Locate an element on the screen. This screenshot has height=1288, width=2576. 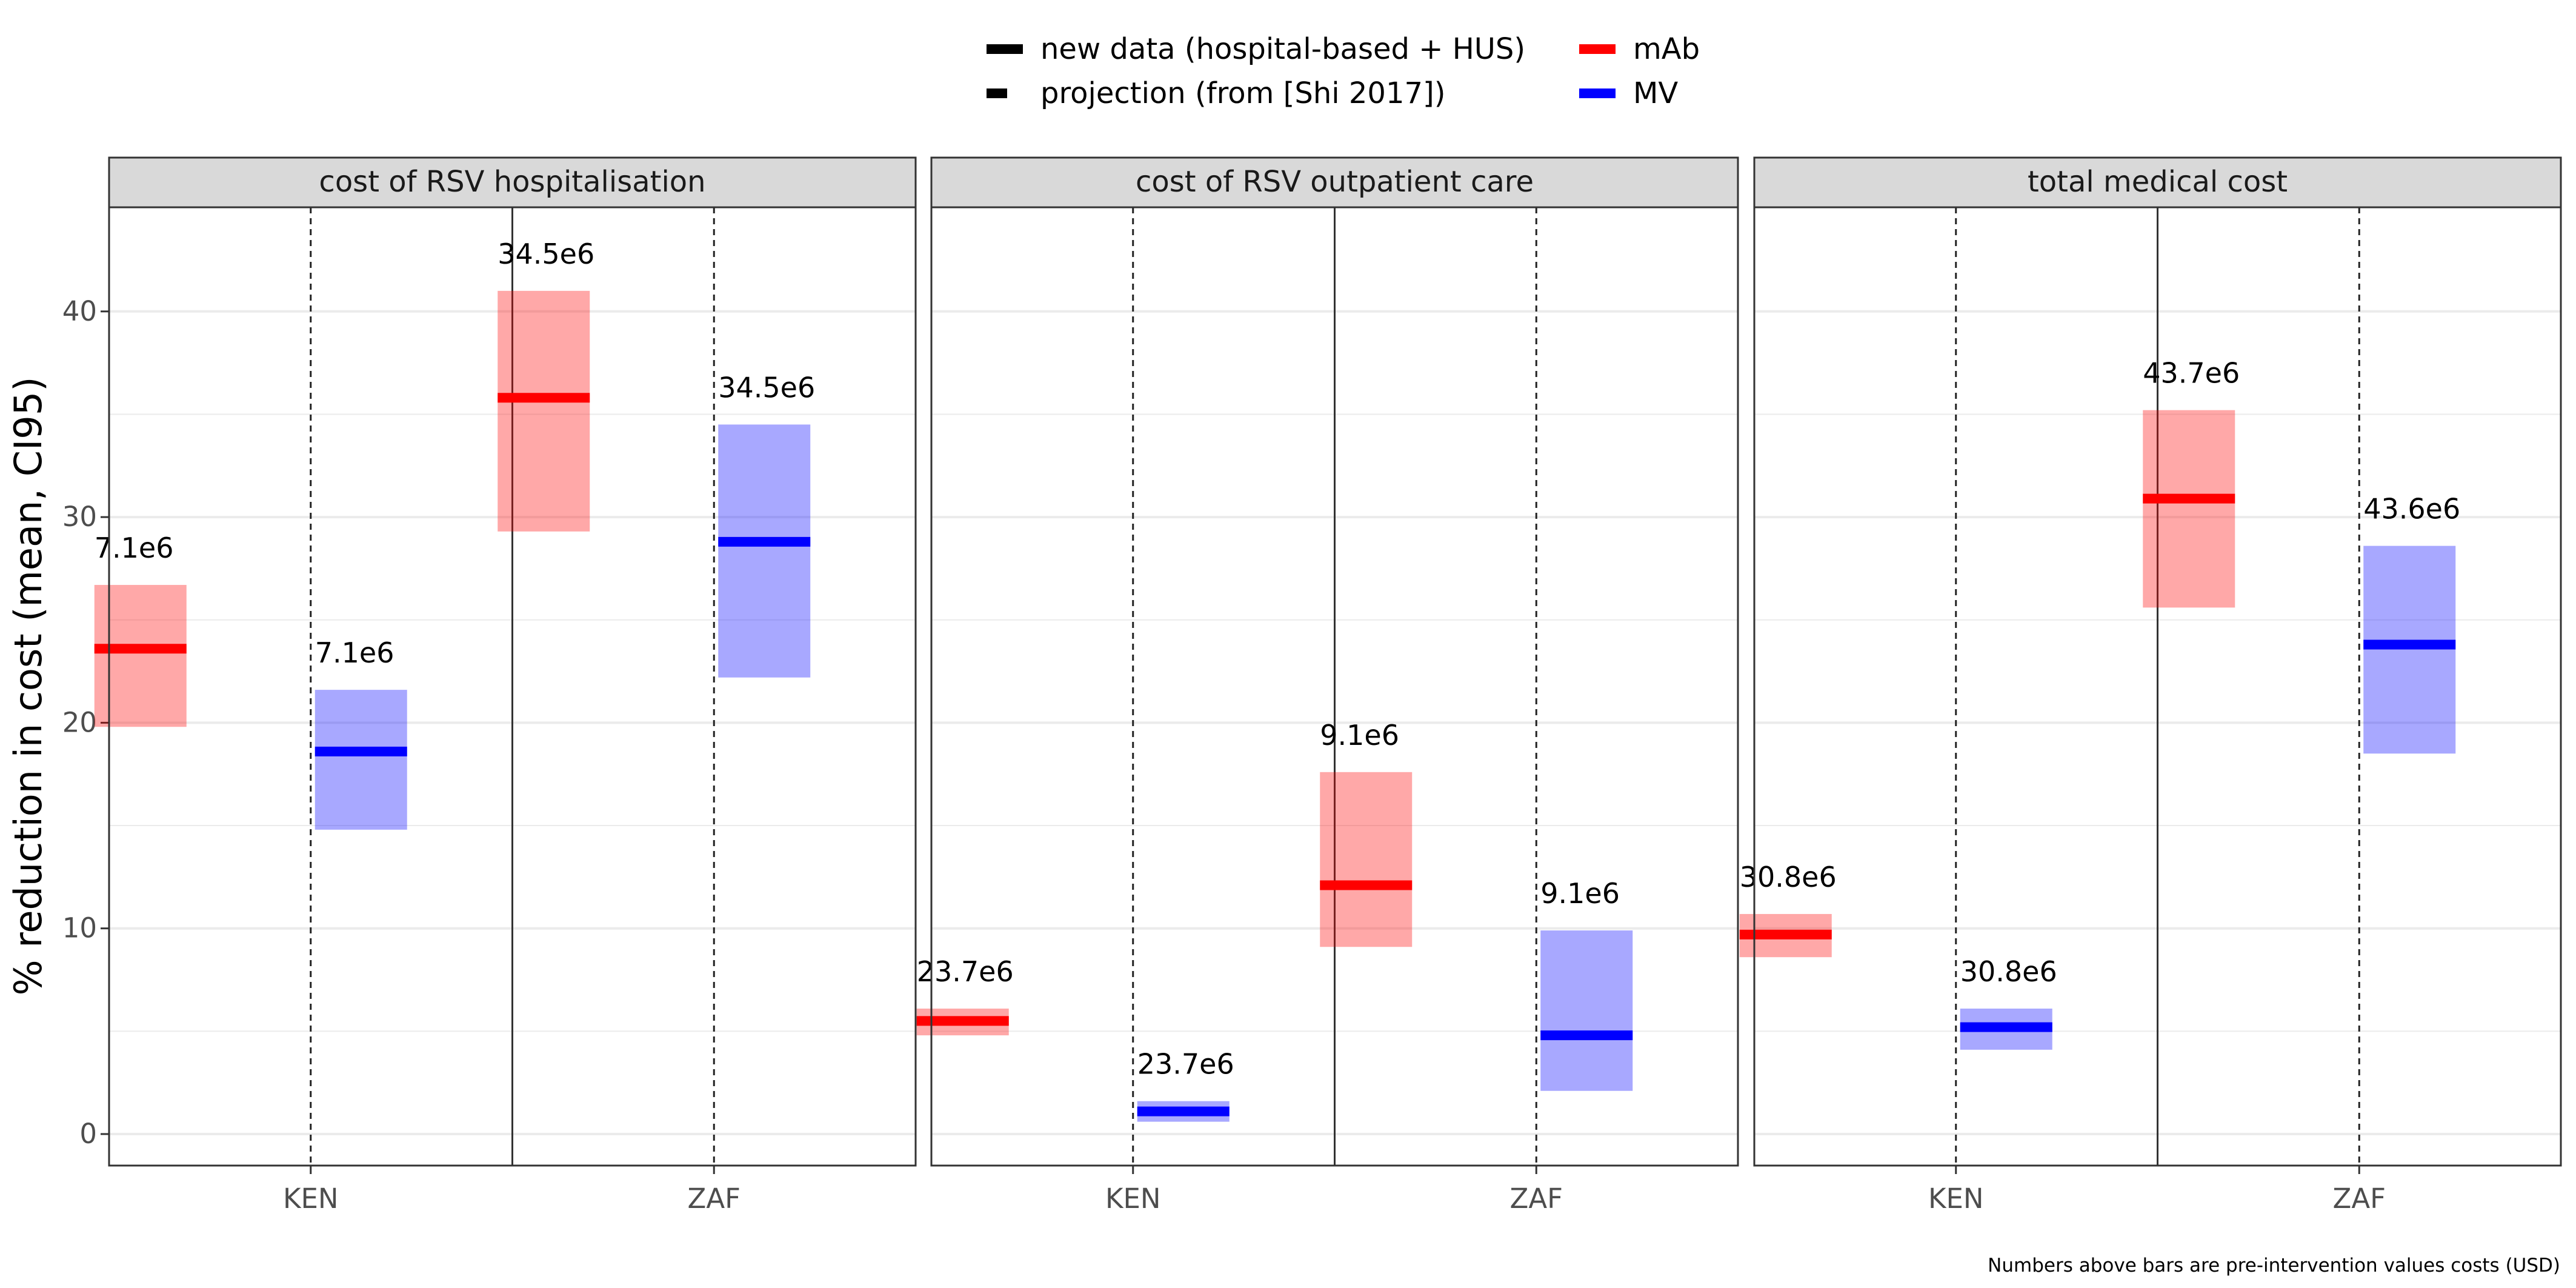
legend-label-mv: MV is located at coordinates (1655, 93).